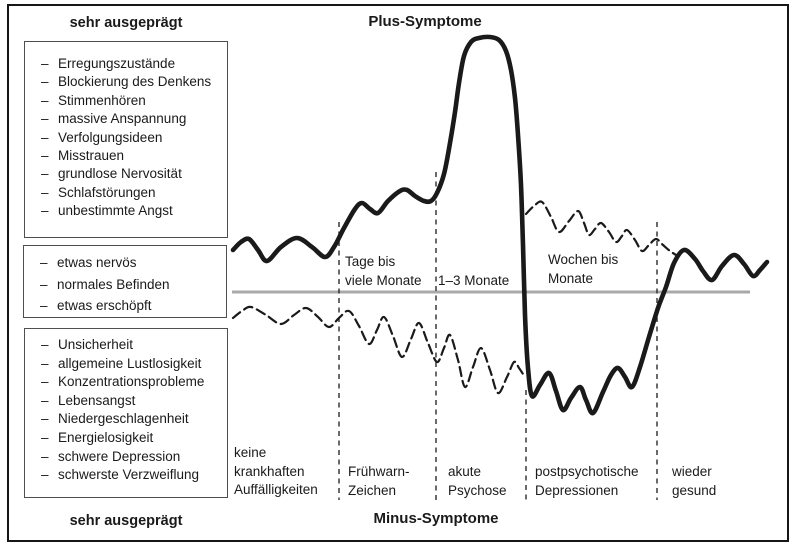  I want to click on list-item: – normales Befinden, so click(131, 285).